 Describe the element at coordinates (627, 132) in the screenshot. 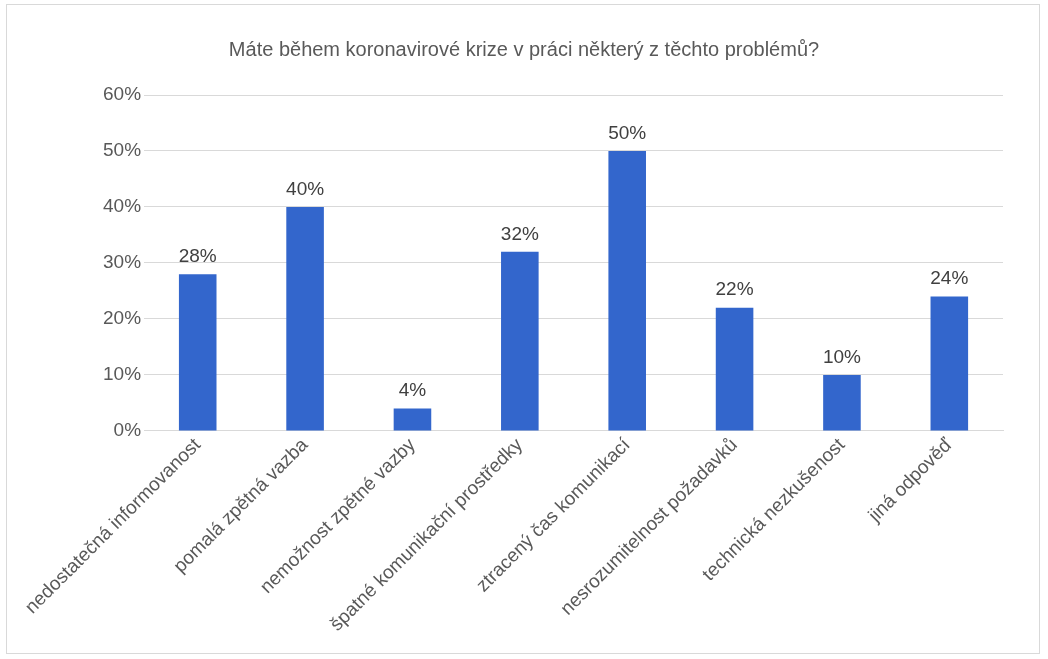

I see `data-label: 50%` at that location.